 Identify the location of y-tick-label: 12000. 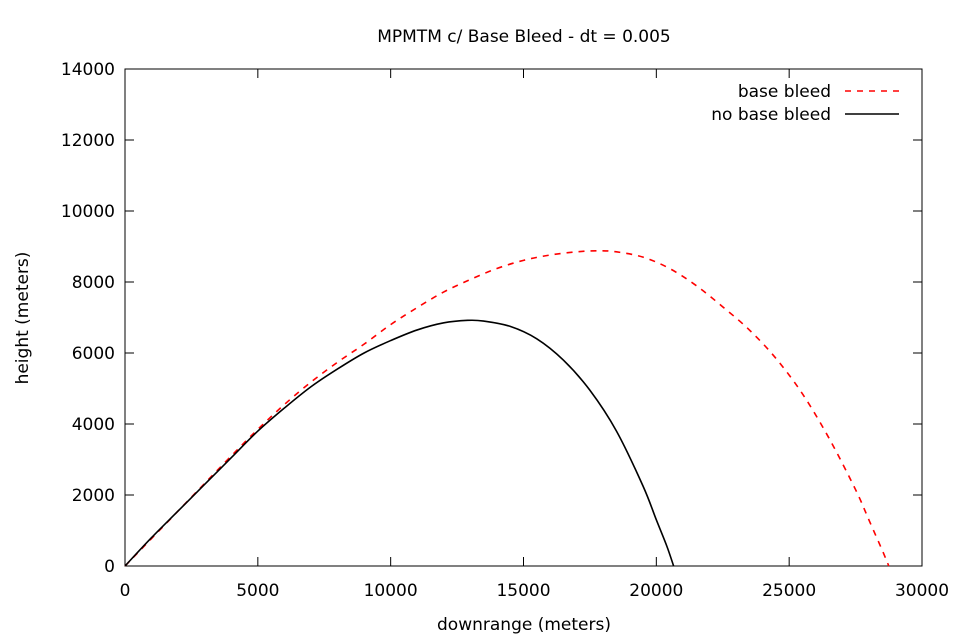
(88, 141).